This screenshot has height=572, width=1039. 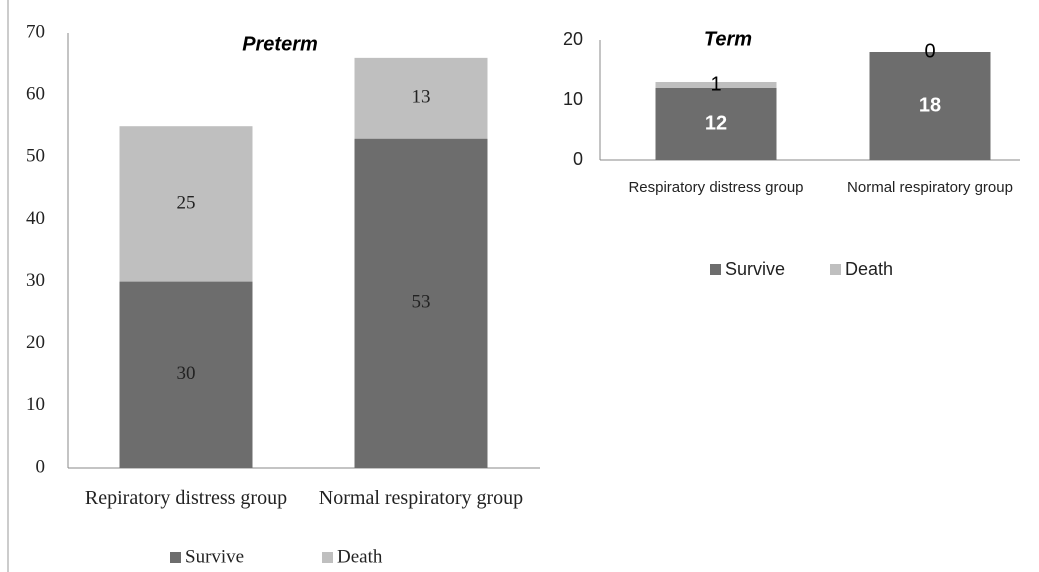 I want to click on y-tick-label: 40, so click(x=35, y=218).